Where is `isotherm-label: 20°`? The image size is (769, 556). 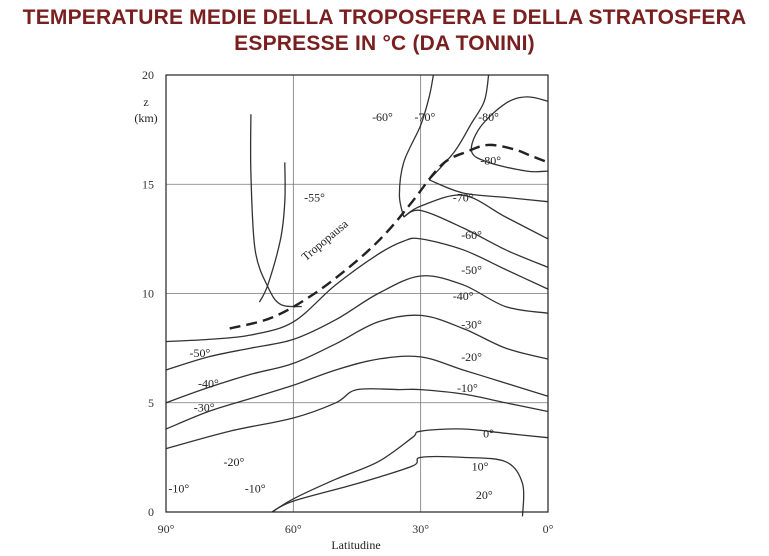
isotherm-label: 20° is located at coordinates (484, 495).